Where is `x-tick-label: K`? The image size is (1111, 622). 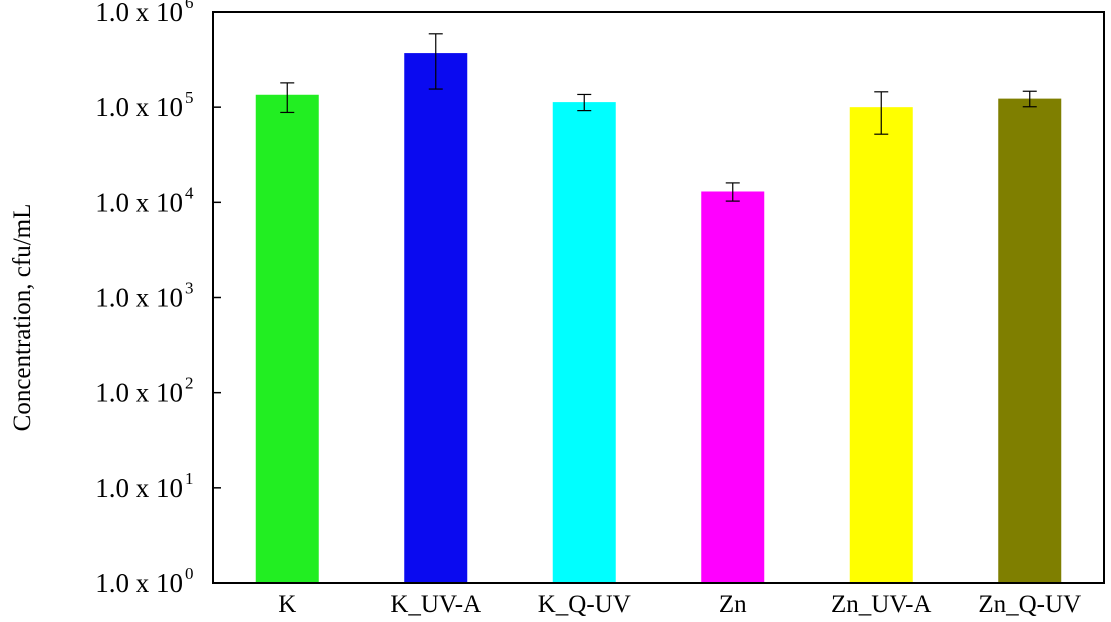 x-tick-label: K is located at coordinates (287, 604).